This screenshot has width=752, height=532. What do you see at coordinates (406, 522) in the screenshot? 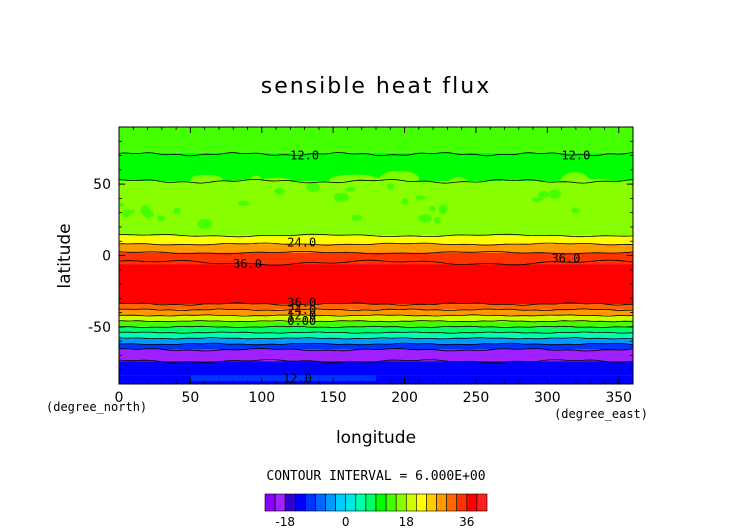
I see `colorbar-tick-label: 18` at bounding box center [406, 522].